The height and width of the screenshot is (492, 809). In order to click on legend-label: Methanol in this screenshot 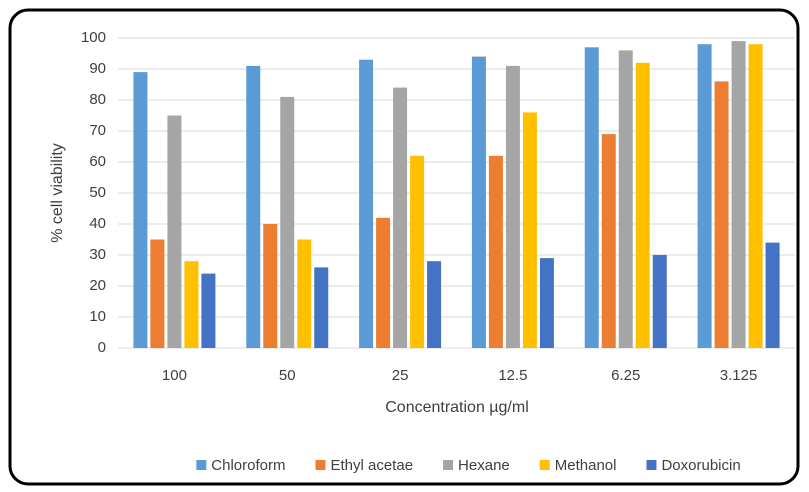, I will do `click(586, 465)`.